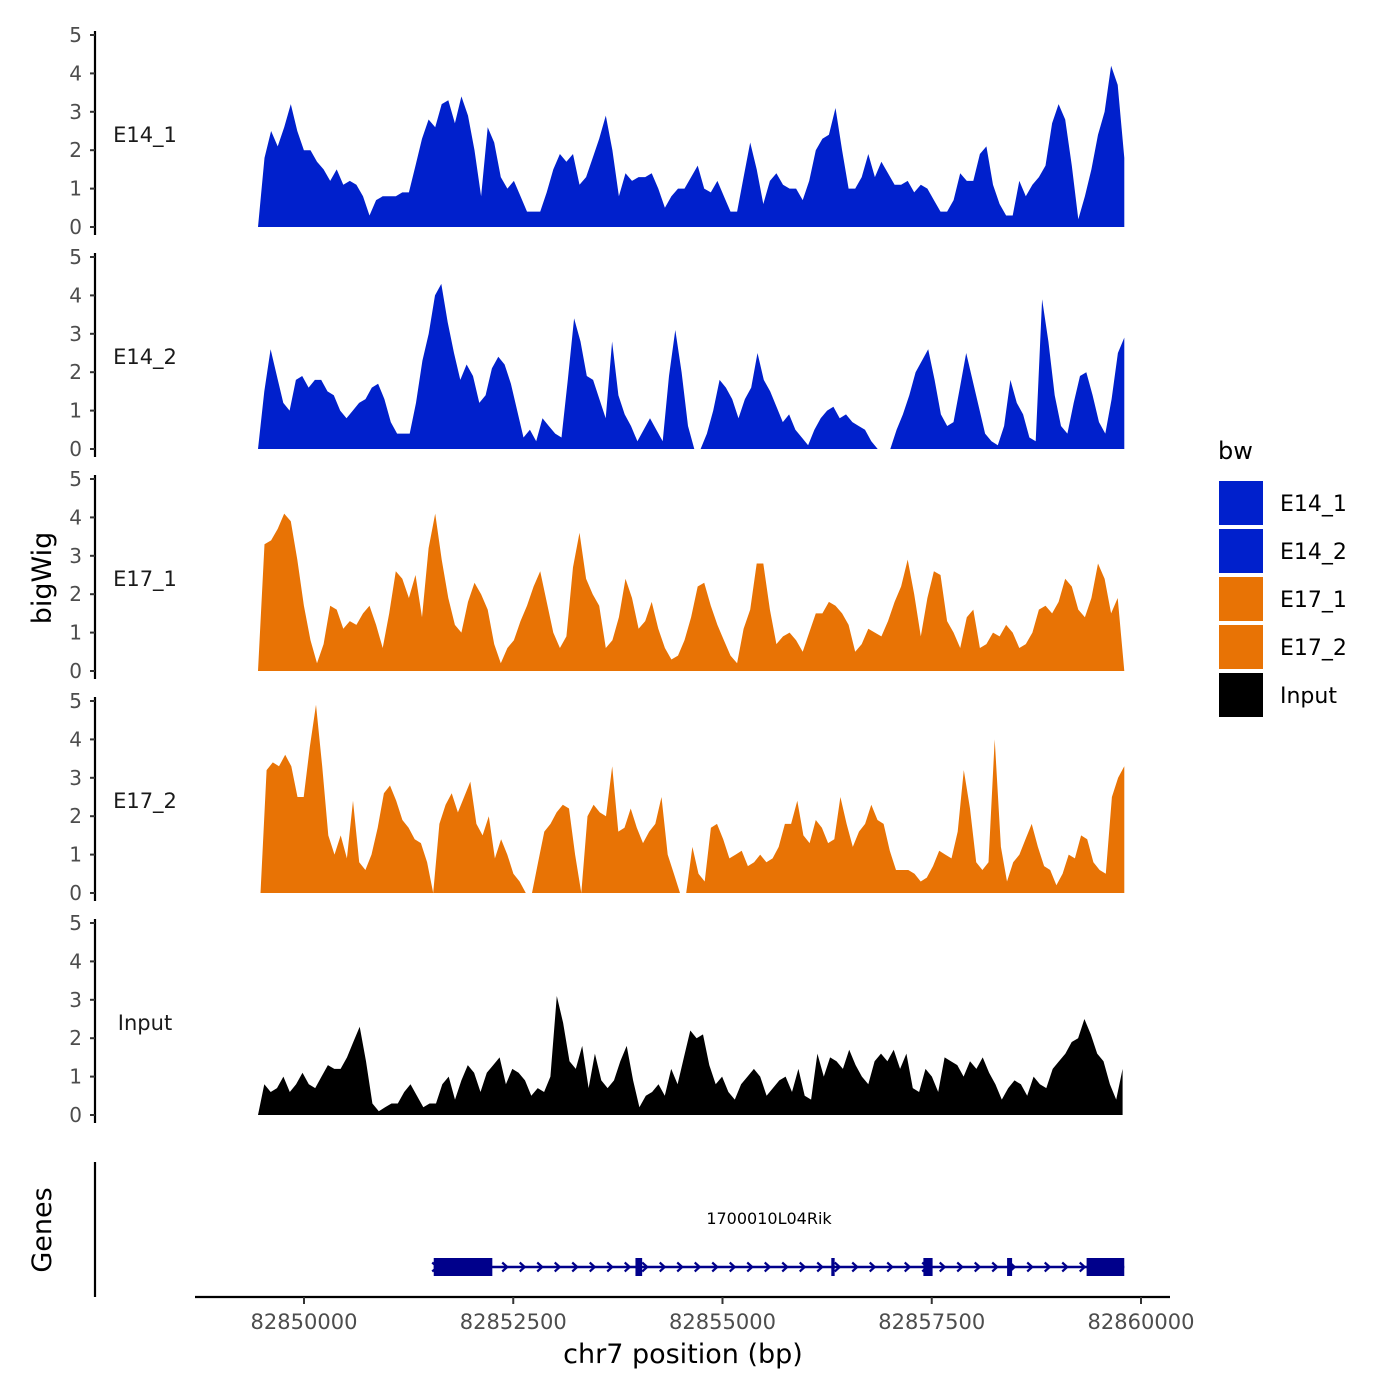 This screenshot has width=1400, height=1400. I want to click on x-tick-label: 82855000, so click(722, 1322).